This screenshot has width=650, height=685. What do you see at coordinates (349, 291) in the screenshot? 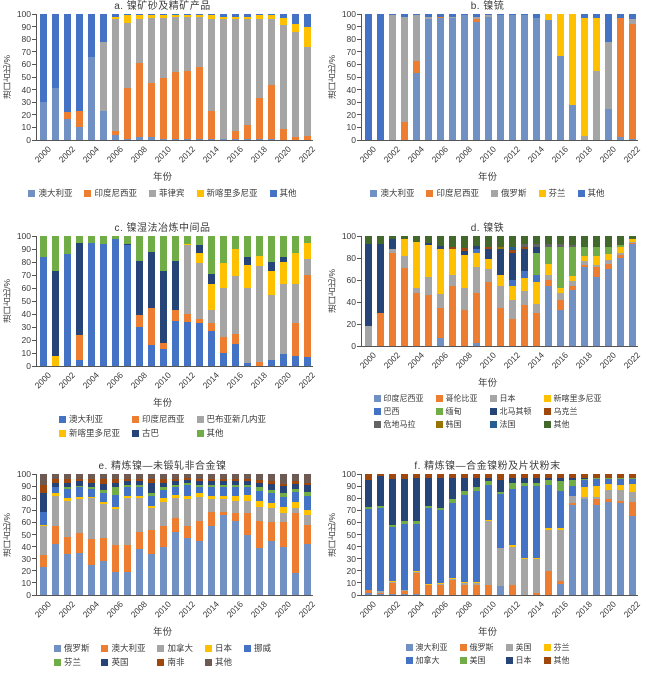
I see `y-axis: 0 20 40 60 80 100` at bounding box center [349, 291].